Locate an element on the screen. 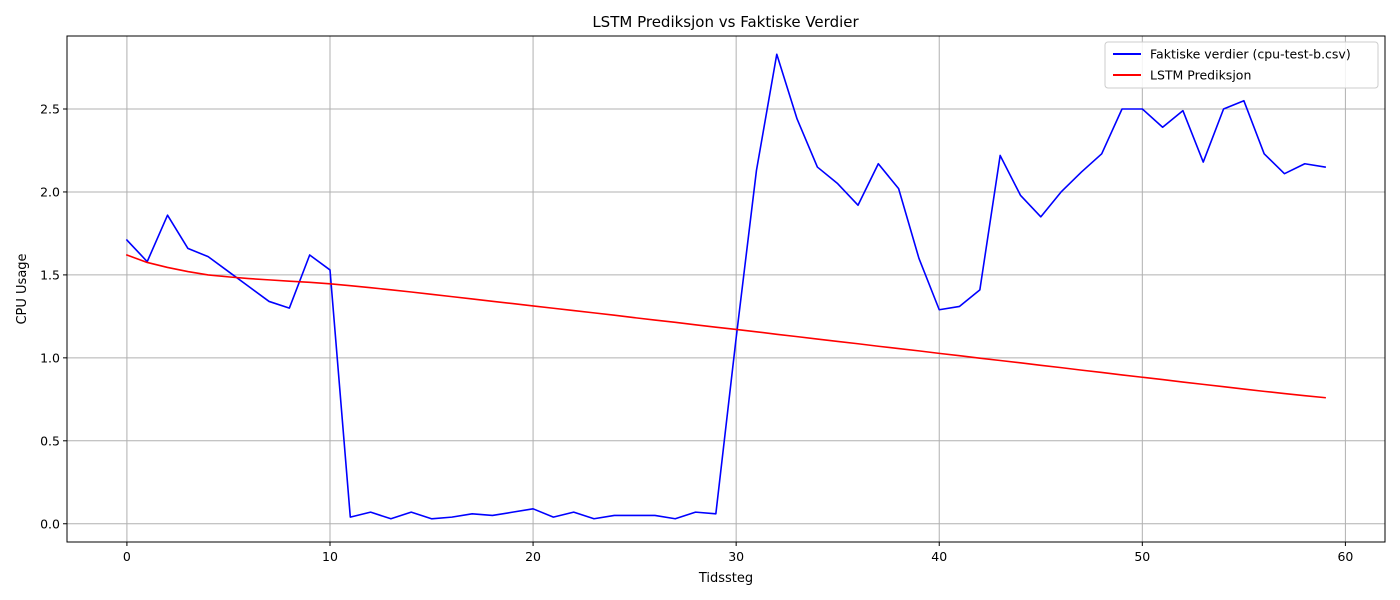 Image resolution: width=1400 pixels, height=600 pixels. legend-box is located at coordinates (1241, 65).